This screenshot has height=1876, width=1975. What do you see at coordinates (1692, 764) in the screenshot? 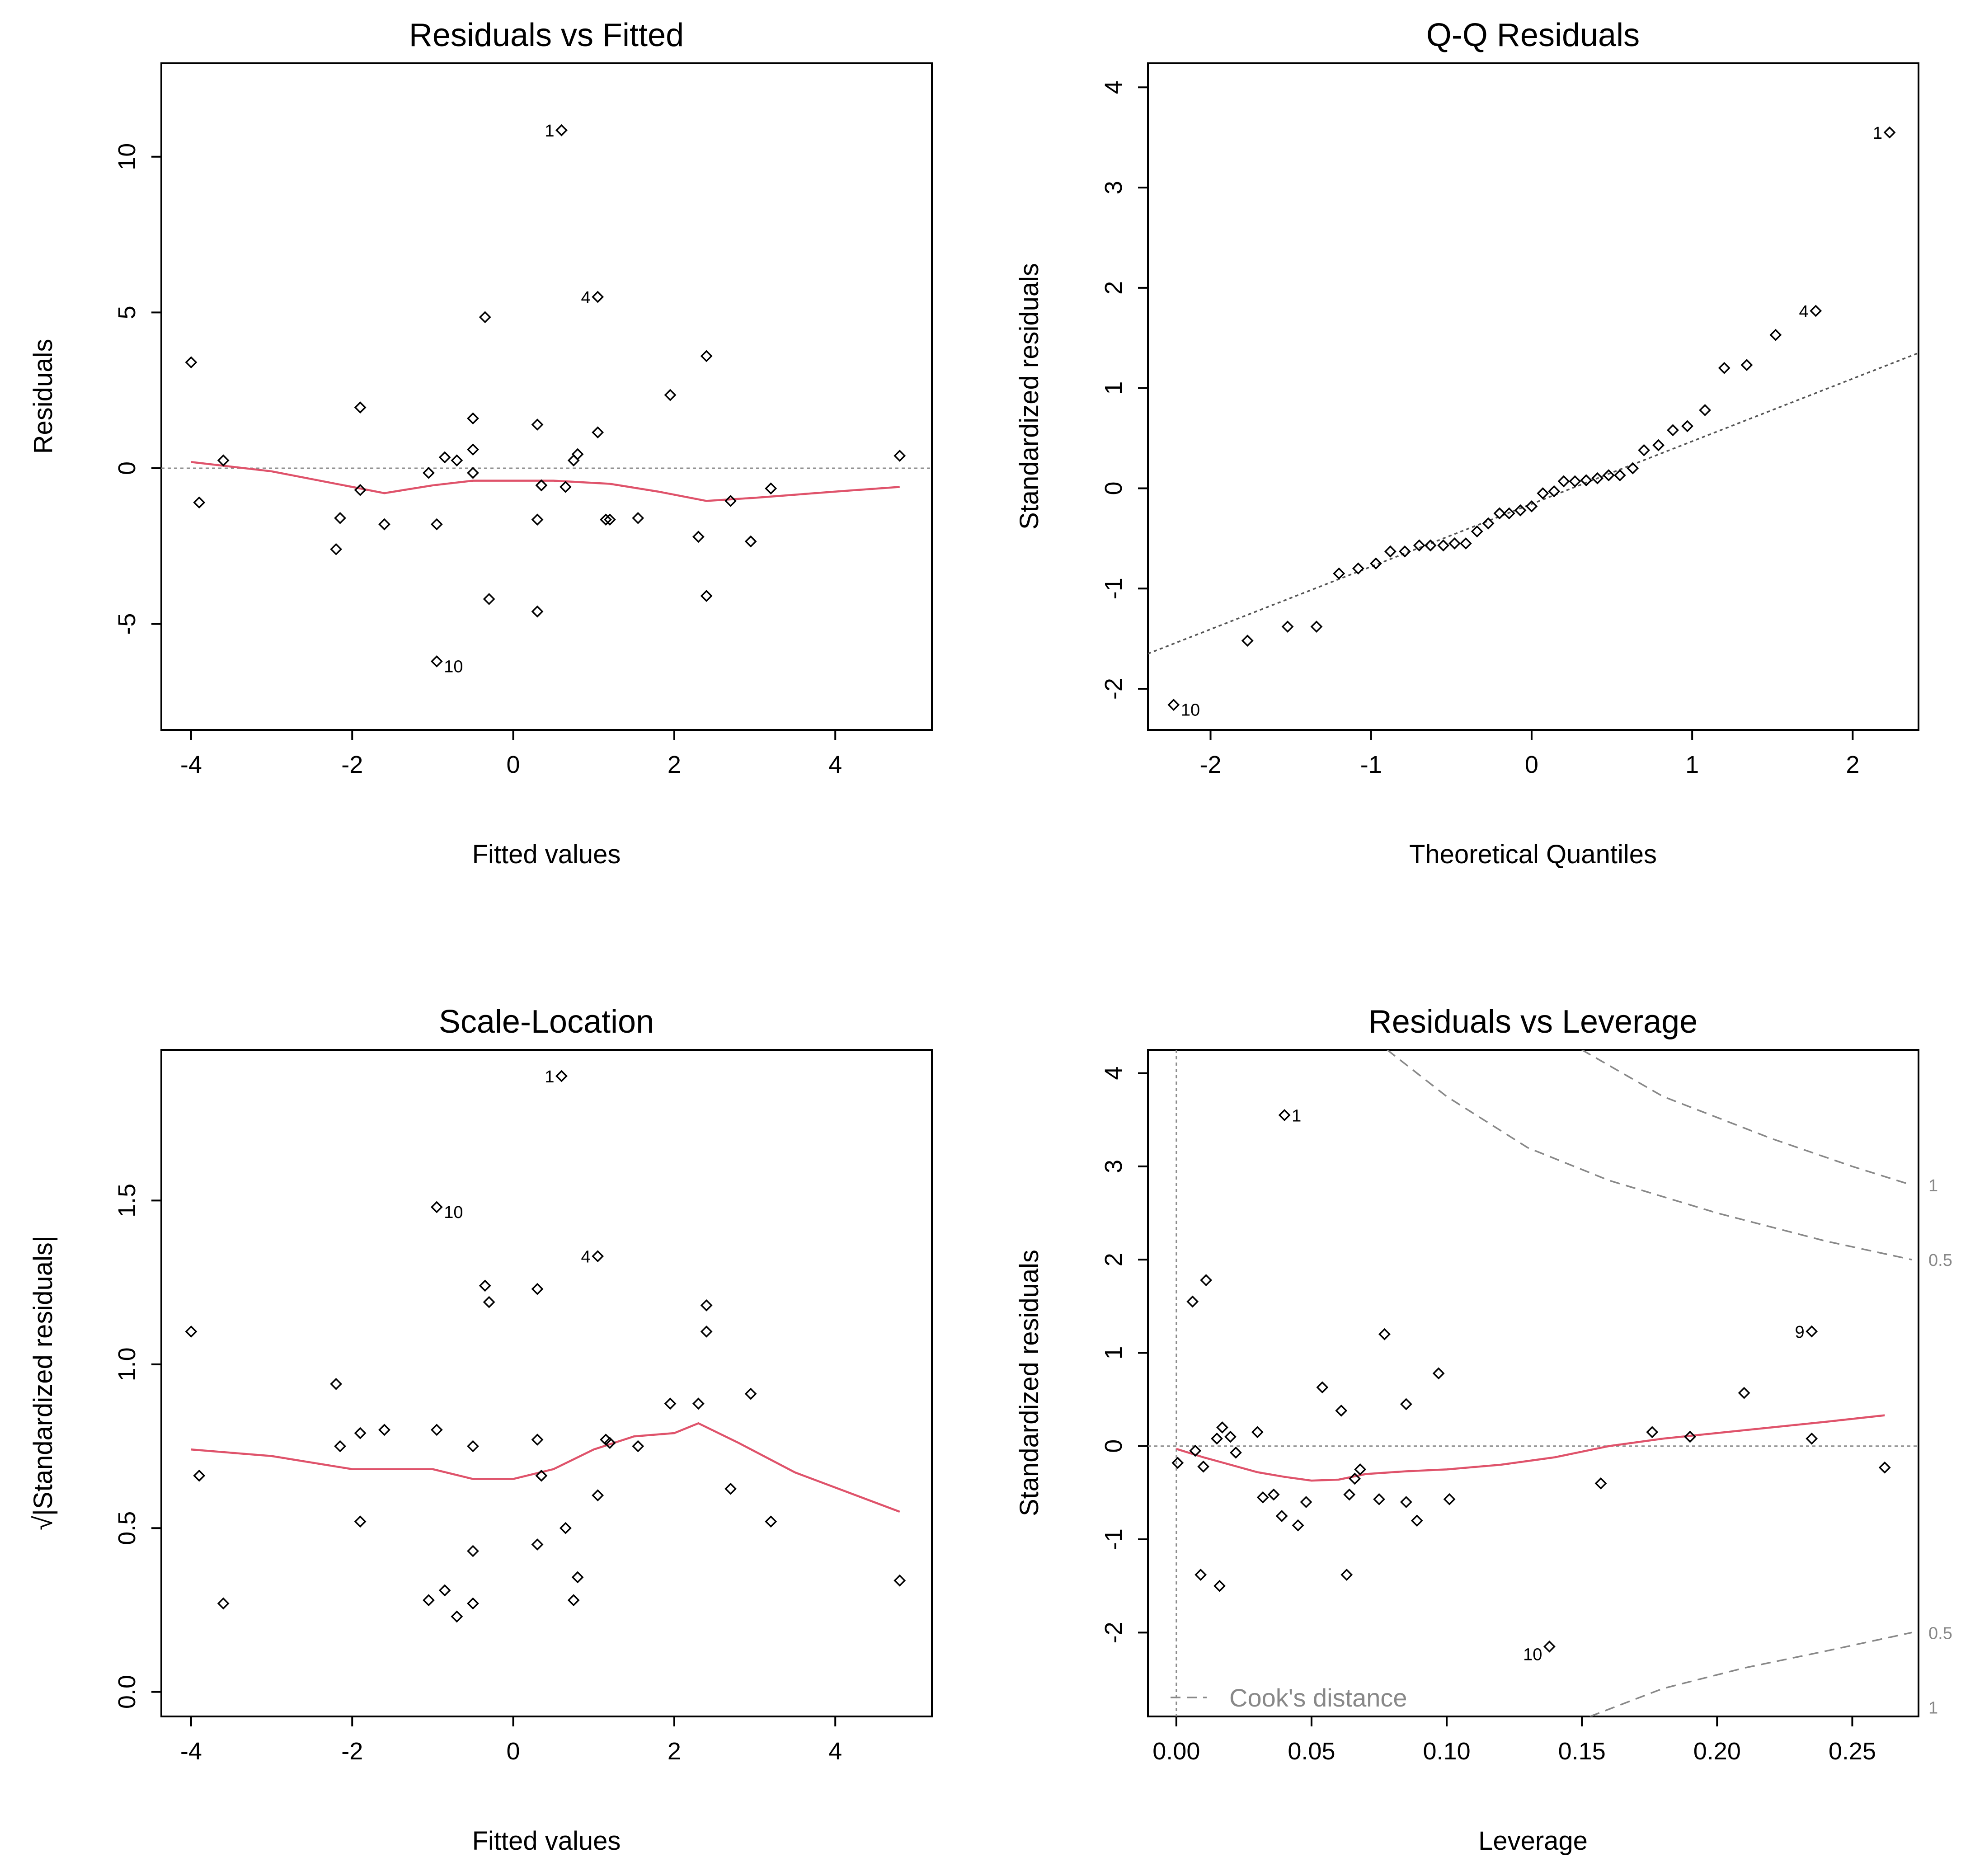
I see `x-tick-label: 1` at bounding box center [1692, 764].